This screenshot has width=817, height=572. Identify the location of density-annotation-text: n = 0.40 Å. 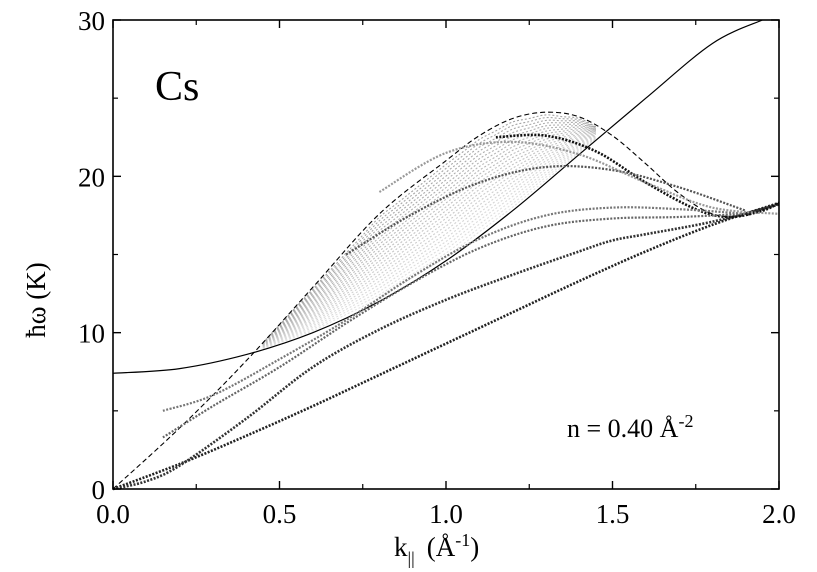
(623, 428).